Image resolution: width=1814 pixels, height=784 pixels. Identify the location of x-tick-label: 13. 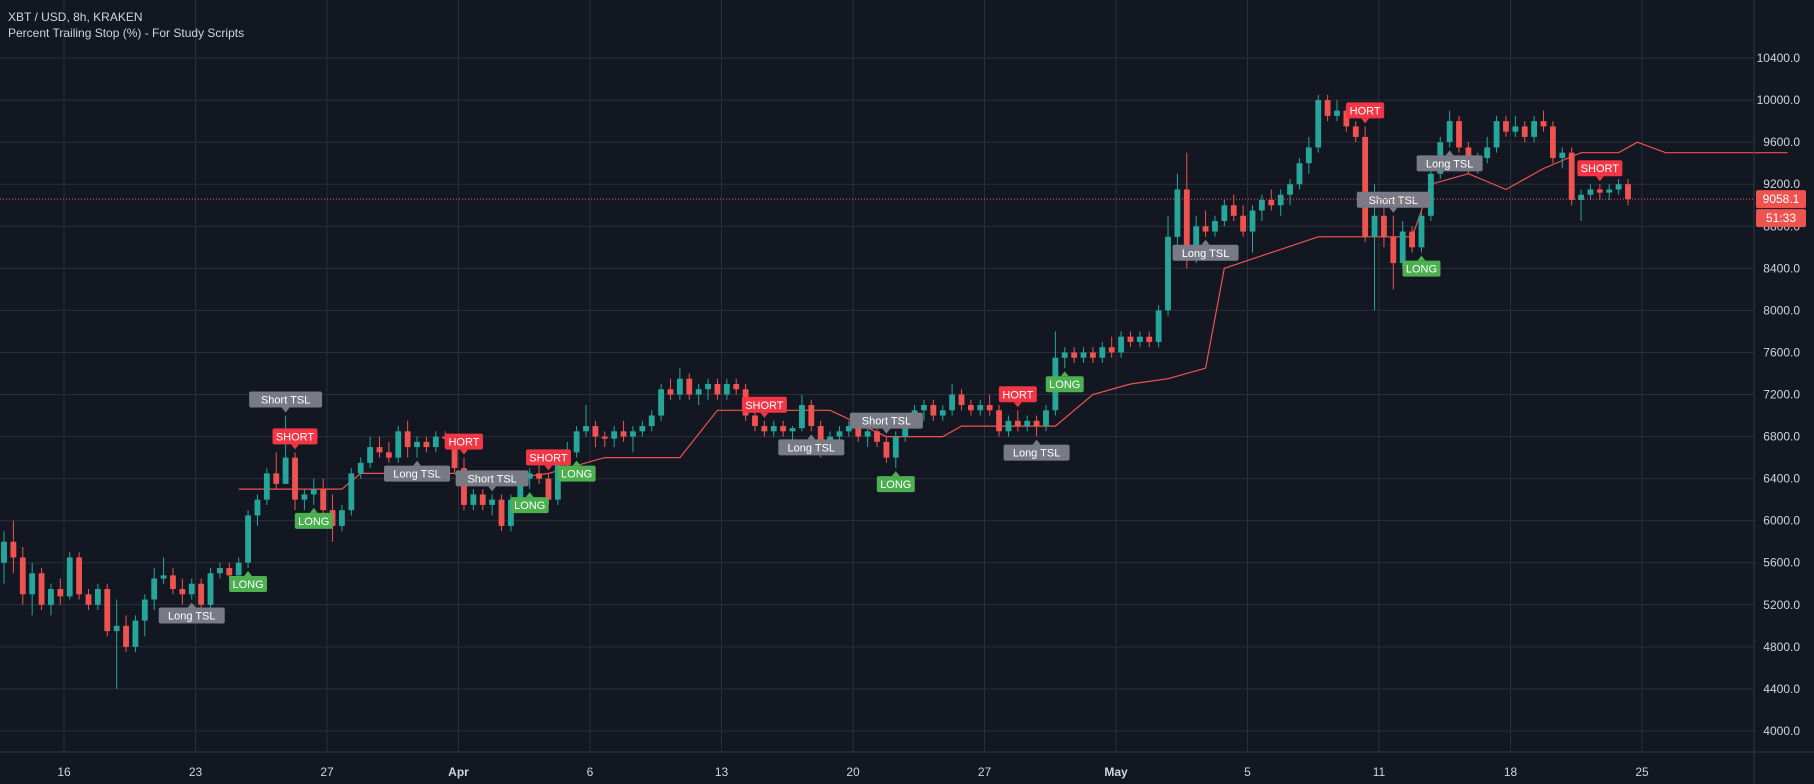
(722, 772).